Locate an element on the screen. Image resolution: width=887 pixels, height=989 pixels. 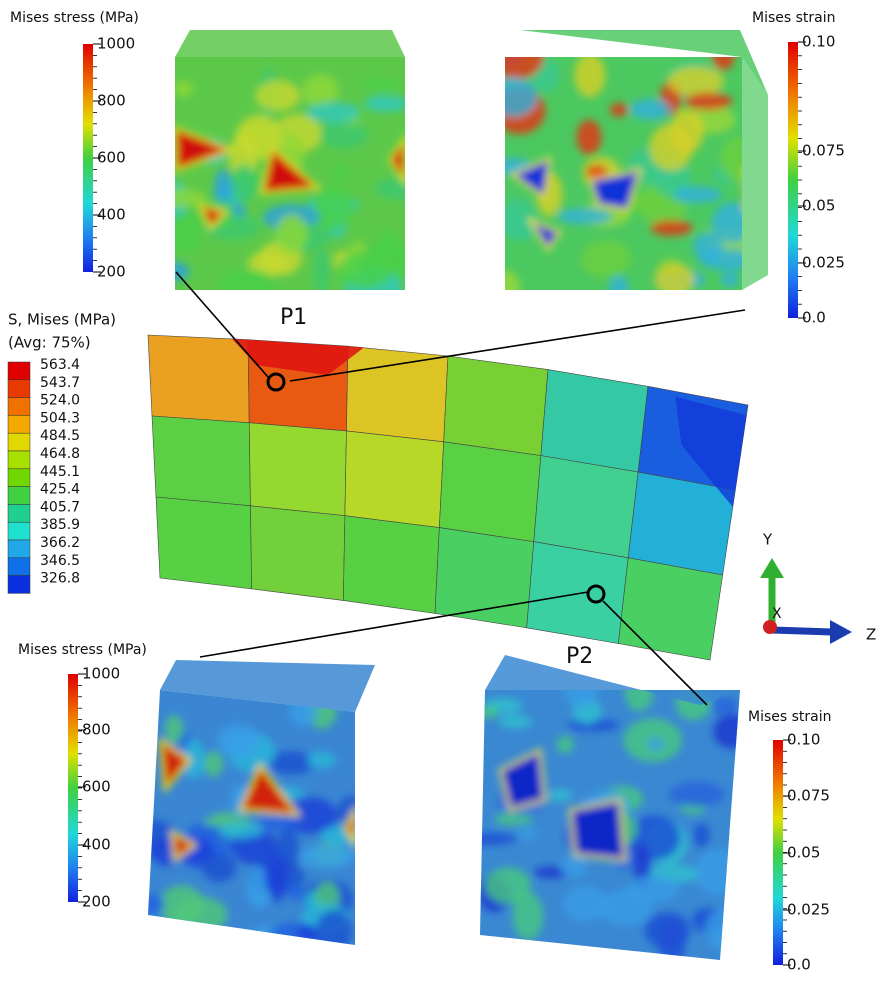
colorbar-label: 0.075 is located at coordinates (823, 151).